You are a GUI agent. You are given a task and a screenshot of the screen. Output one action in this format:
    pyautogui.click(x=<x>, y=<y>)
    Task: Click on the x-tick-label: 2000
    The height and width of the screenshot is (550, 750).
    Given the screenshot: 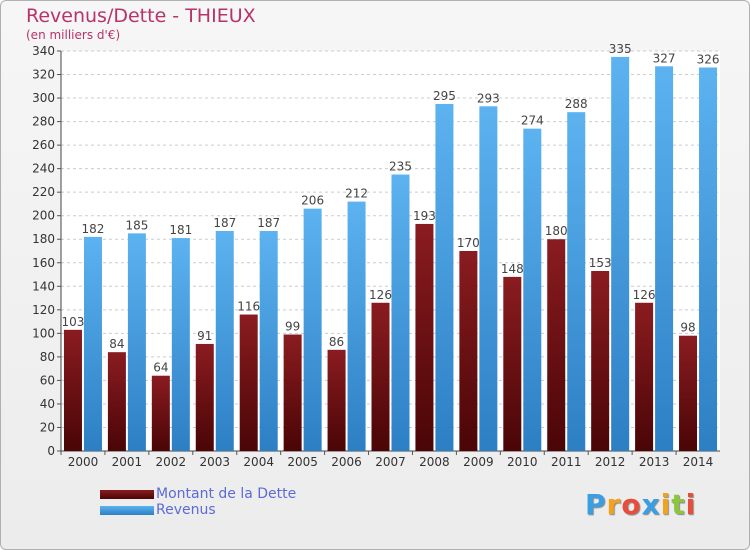 What is the action you would take?
    pyautogui.click(x=83, y=462)
    